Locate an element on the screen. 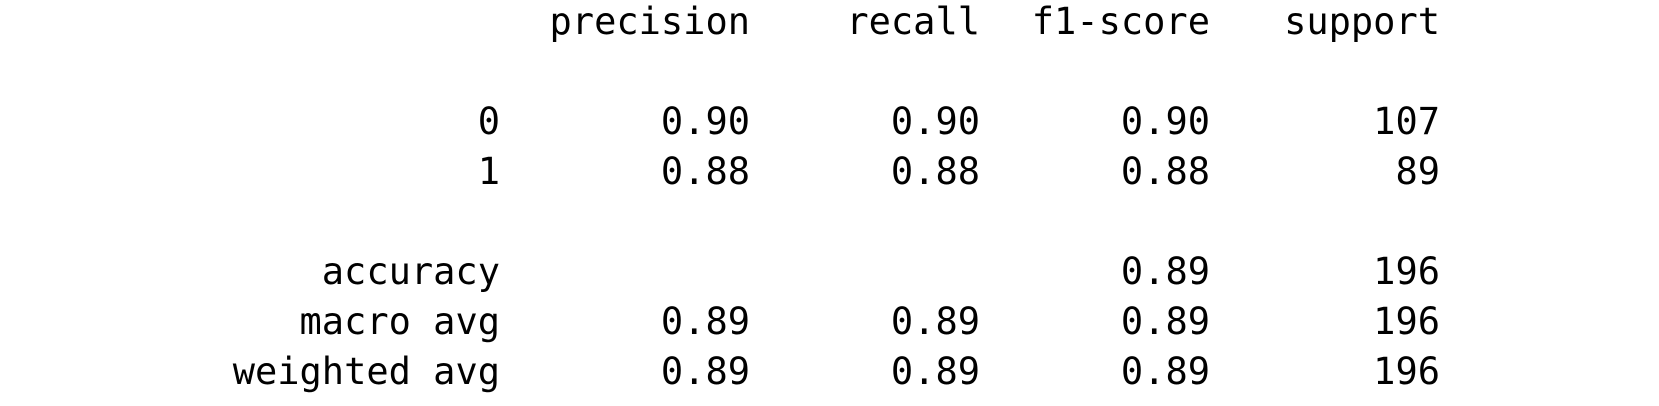 The height and width of the screenshot is (406, 1659). recall-value: 0.90 is located at coordinates (935, 121).